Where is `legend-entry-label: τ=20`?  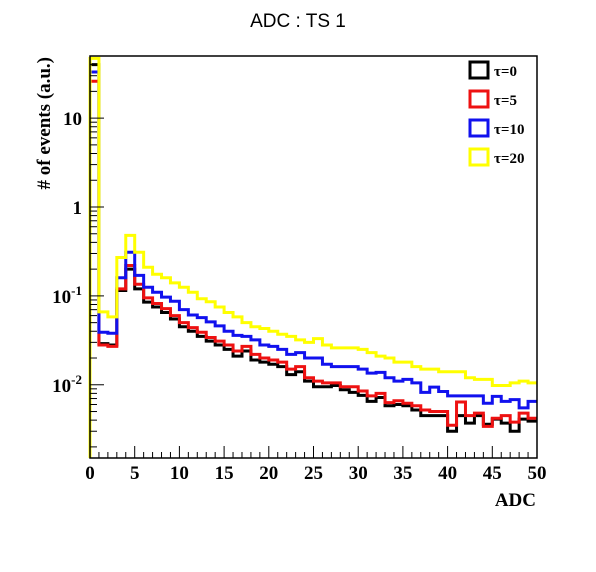
legend-entry-label: τ=20 is located at coordinates (509, 159).